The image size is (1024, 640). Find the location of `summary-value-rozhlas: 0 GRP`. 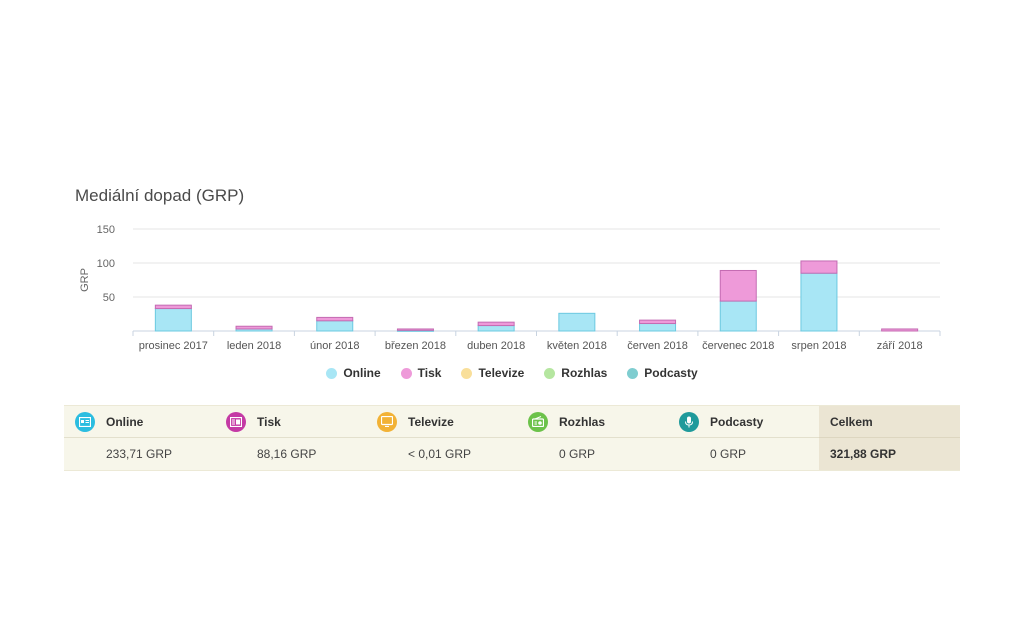

summary-value-rozhlas: 0 GRP is located at coordinates (577, 454).